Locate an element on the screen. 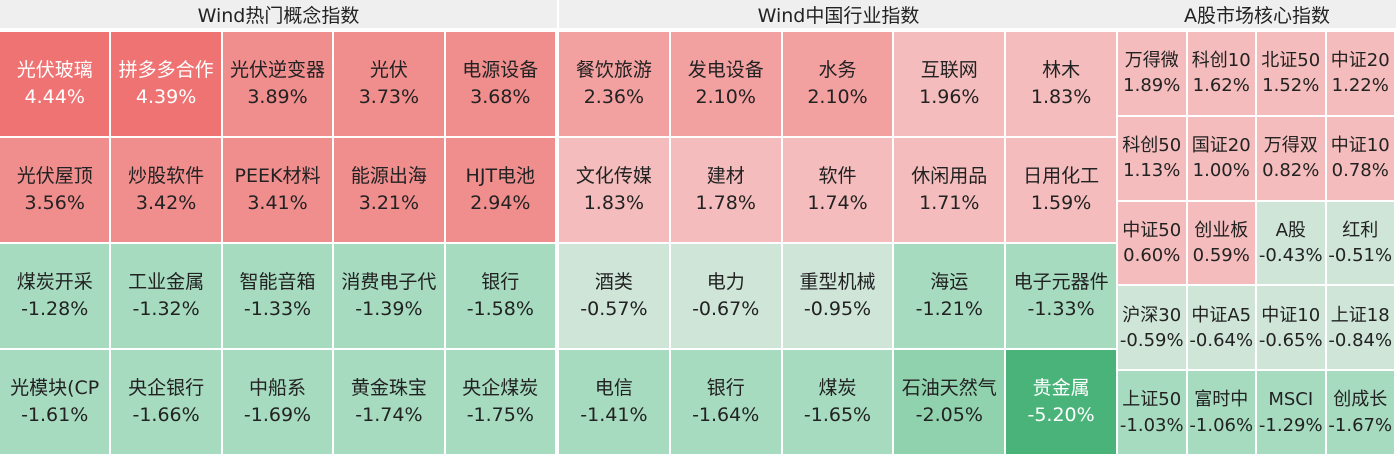 Image resolution: width=1396 pixels, height=456 pixels. index-name: 沪深30 is located at coordinates (1152, 315).